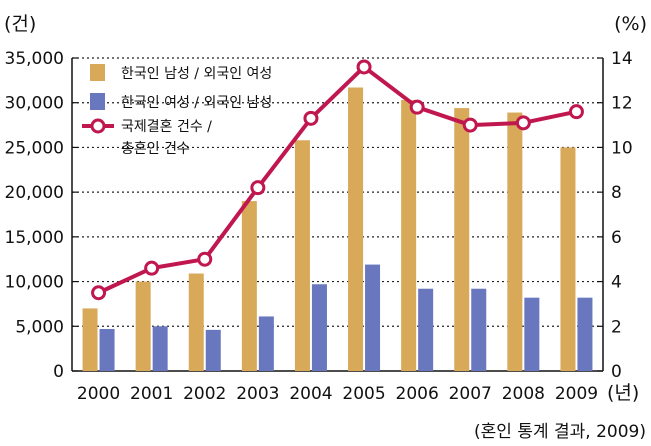 The width and height of the screenshot is (651, 446). Describe the element at coordinates (560, 432) in the screenshot. I see `source-note: (혼인 통계 결과, 2009)` at that location.